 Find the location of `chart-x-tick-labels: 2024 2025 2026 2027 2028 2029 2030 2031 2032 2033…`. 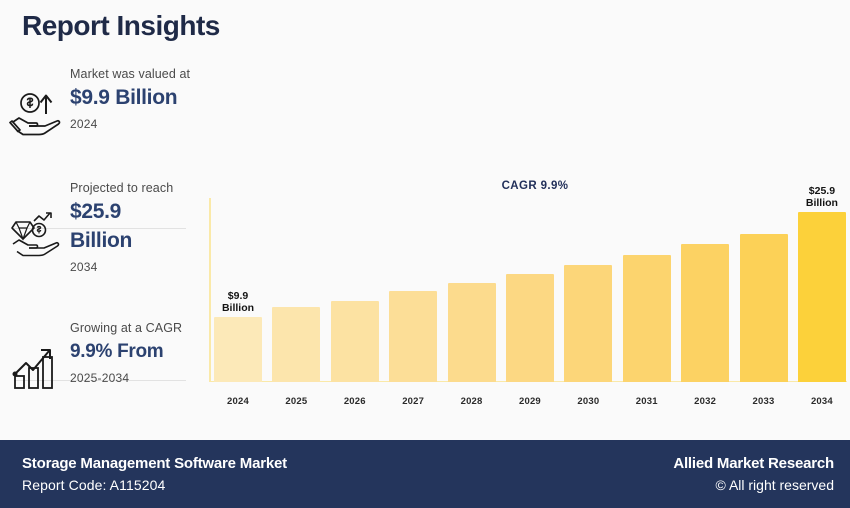

chart-x-tick-labels: 2024 2025 2026 2027 2028 2029 2030 2031 2032 2033… is located at coordinates (530, 401).